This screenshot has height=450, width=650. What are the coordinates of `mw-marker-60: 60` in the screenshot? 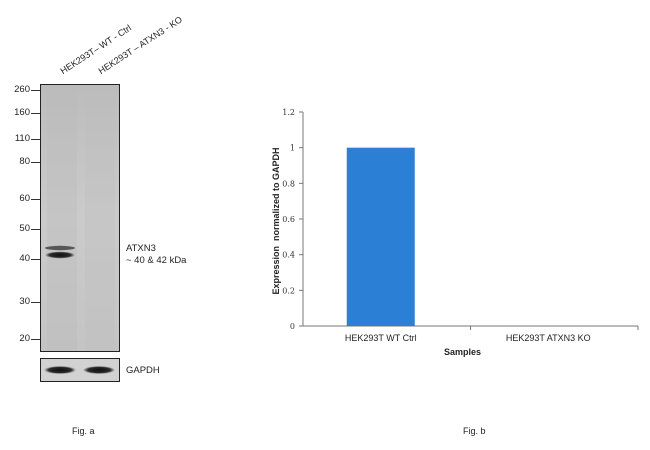 It's located at (24, 198).